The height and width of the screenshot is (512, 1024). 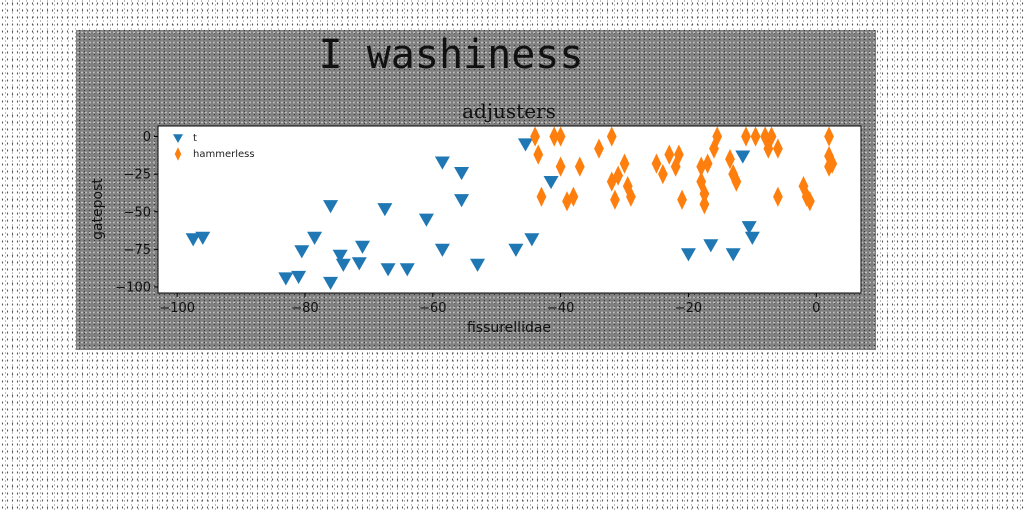 I want to click on y-axis-label: gatepost, so click(x=98, y=209).